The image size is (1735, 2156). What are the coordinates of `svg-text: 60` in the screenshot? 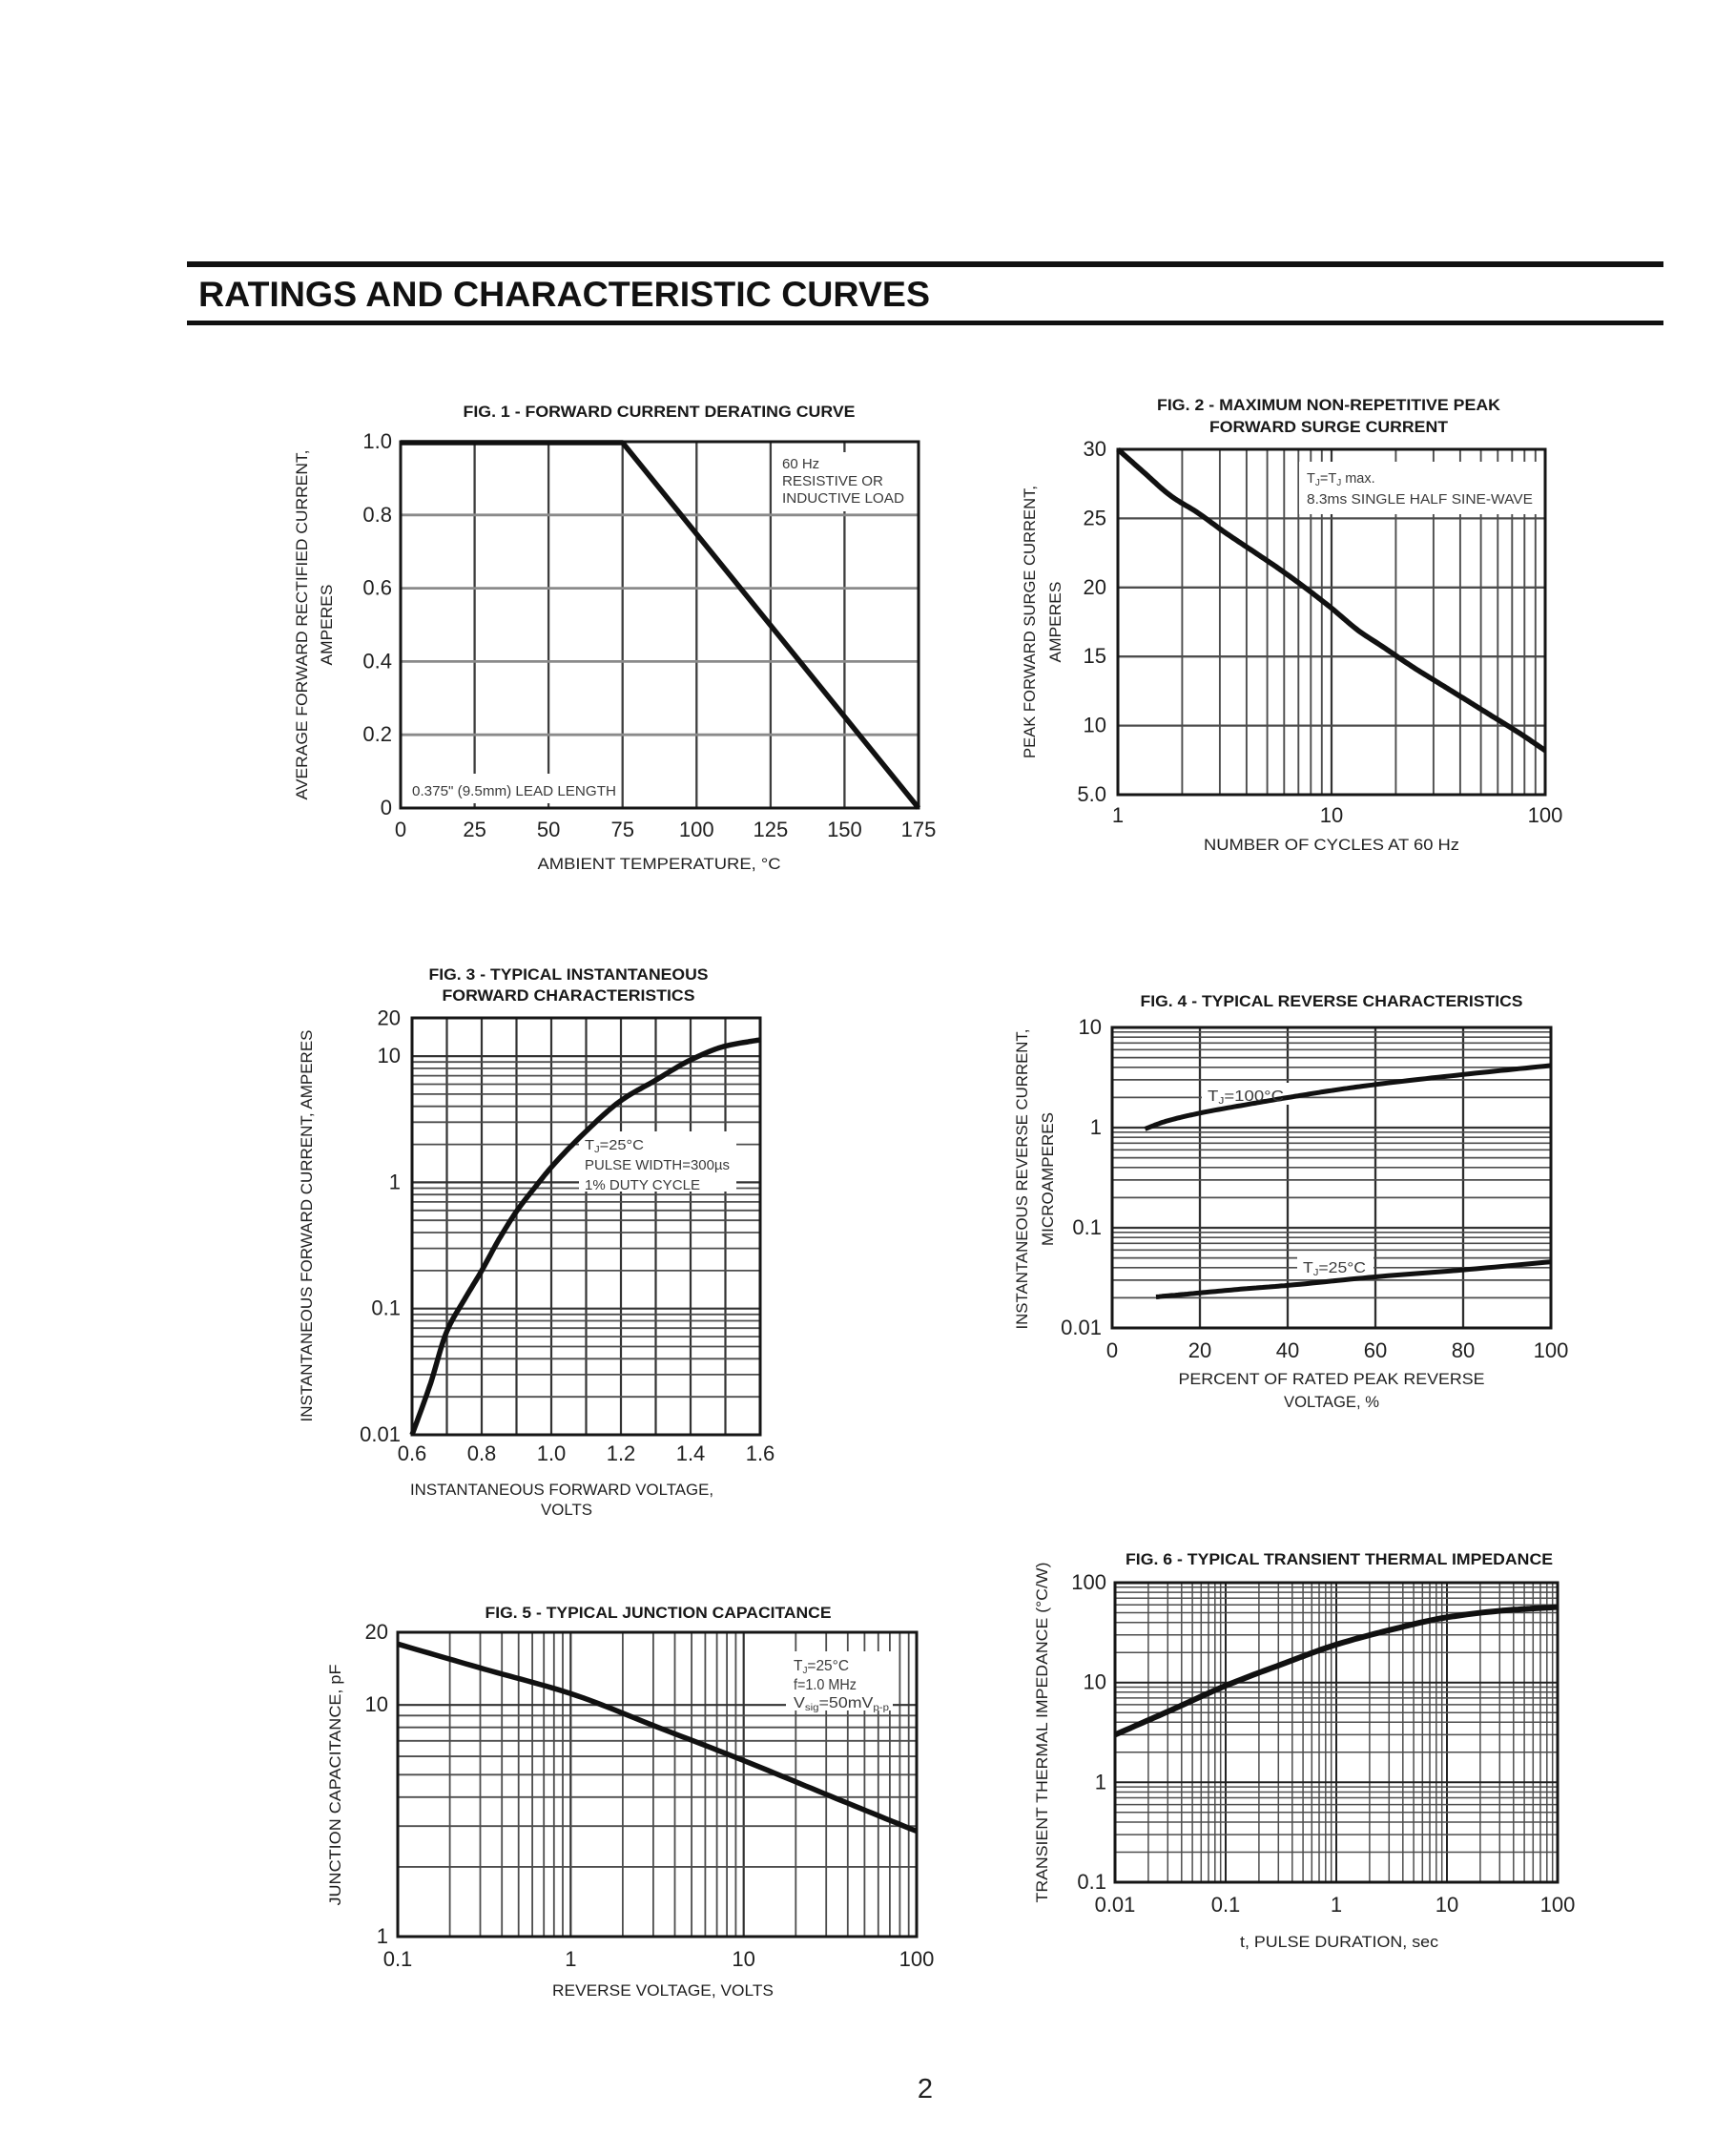 It's located at (1375, 1350).